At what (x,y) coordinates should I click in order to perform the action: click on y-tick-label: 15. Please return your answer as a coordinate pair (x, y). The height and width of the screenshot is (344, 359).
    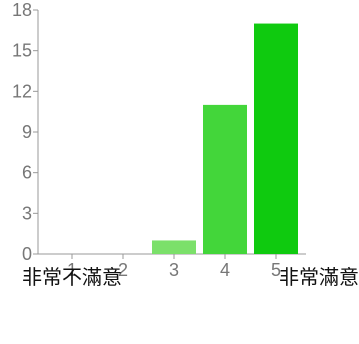
    Looking at the image, I should click on (22, 51).